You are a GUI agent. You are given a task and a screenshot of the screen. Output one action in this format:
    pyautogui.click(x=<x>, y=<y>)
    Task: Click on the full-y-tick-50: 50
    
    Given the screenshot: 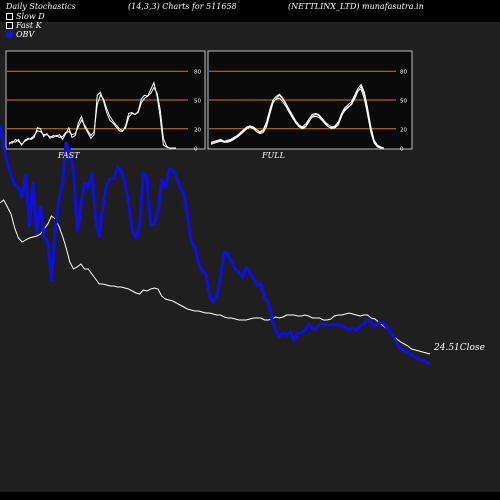 What is the action you would take?
    pyautogui.click(x=403, y=102)
    